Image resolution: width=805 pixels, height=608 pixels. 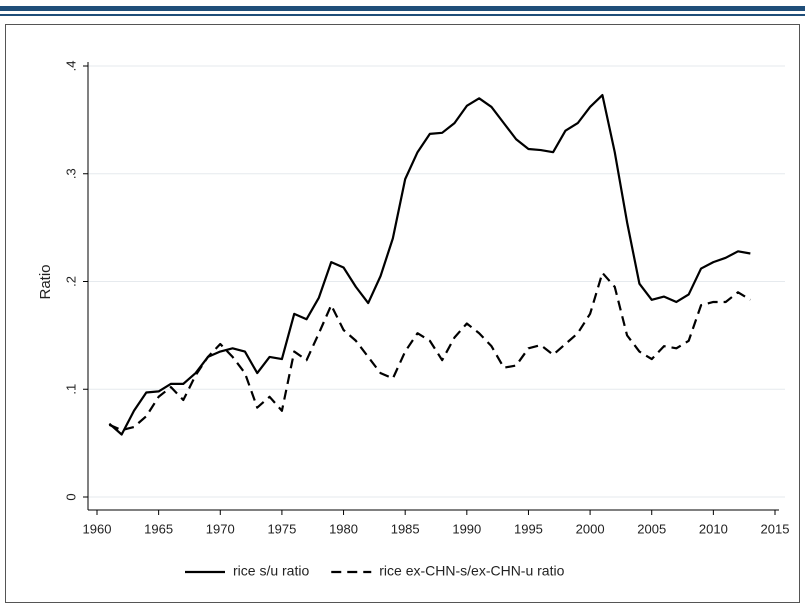 I want to click on y-tick-label: .1, so click(x=70, y=389).